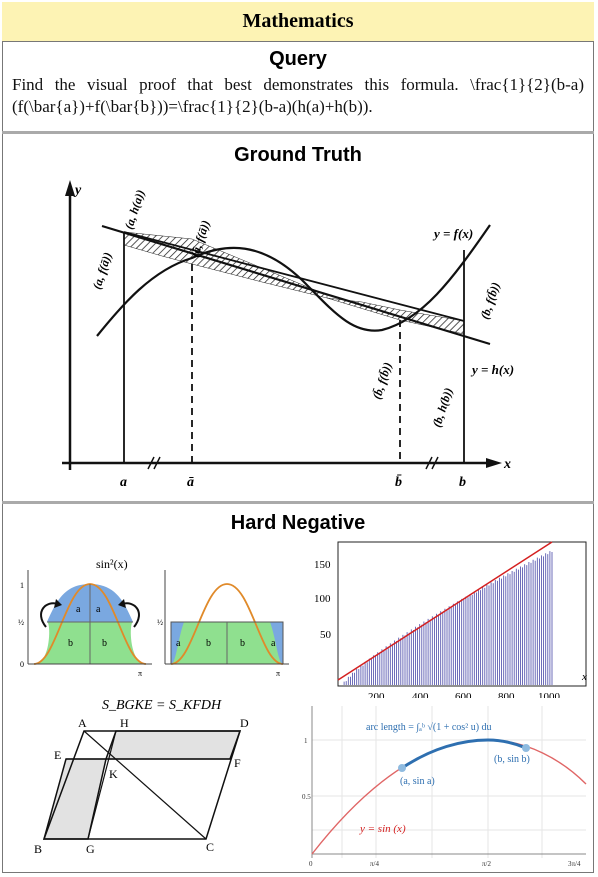 The width and height of the screenshot is (598, 877). What do you see at coordinates (298, 22) in the screenshot?
I see `banner-title: Mathematics` at bounding box center [298, 22].